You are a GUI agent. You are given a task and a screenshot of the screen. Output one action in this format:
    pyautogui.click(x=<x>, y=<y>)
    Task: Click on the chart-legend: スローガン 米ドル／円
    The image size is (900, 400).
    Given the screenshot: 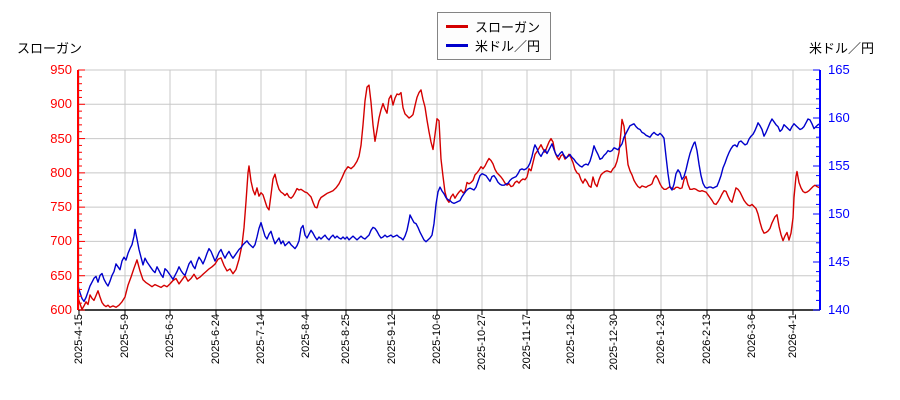 What is the action you would take?
    pyautogui.click(x=494, y=36)
    